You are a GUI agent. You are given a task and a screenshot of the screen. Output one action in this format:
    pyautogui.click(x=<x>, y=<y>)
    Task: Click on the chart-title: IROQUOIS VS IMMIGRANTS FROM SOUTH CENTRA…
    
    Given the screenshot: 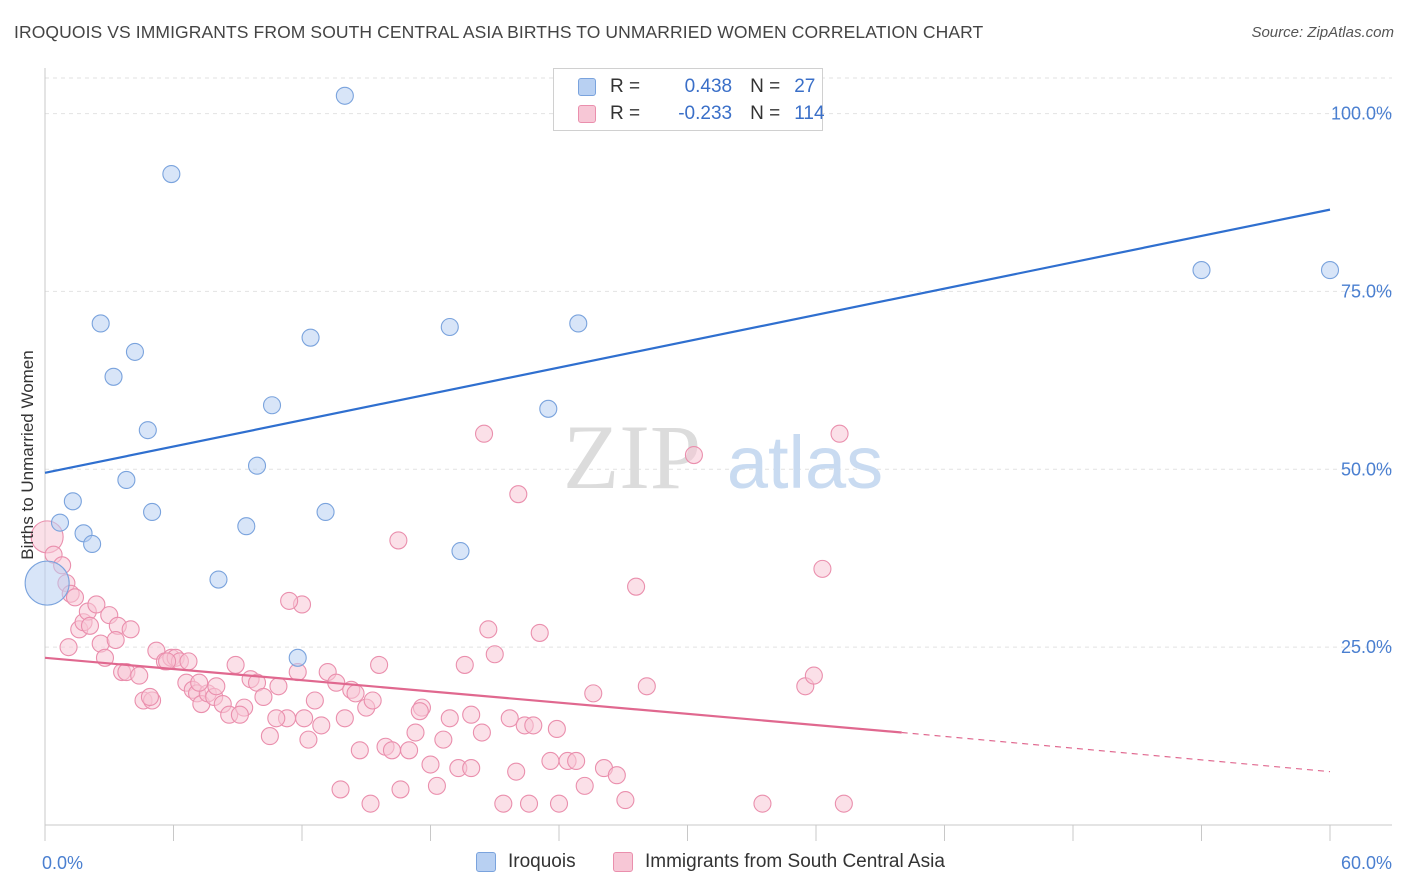 What is the action you would take?
    pyautogui.click(x=499, y=32)
    